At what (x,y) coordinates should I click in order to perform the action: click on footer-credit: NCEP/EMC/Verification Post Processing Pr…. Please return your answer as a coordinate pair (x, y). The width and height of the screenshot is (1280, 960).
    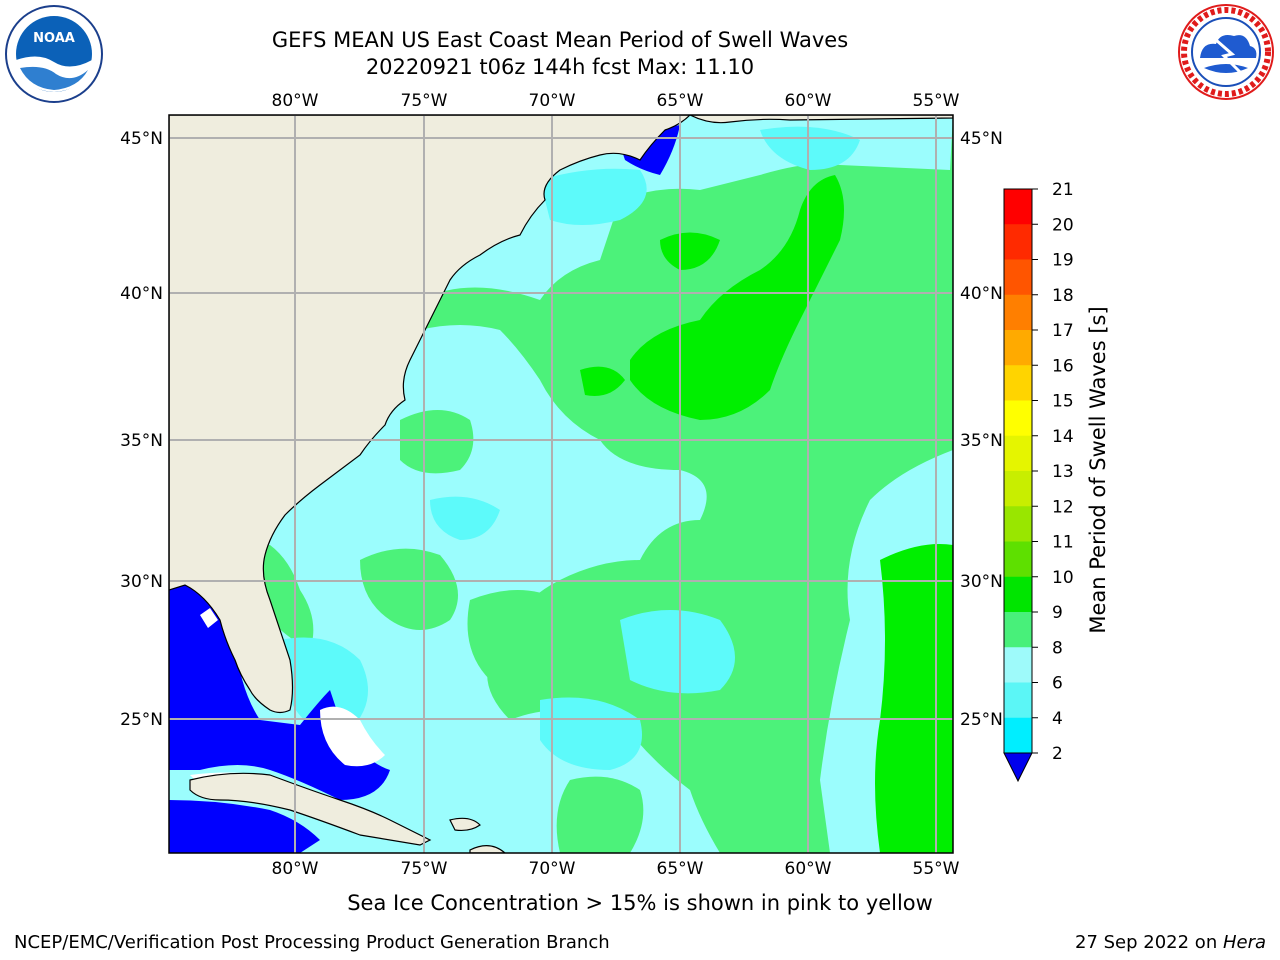
    Looking at the image, I should click on (312, 942).